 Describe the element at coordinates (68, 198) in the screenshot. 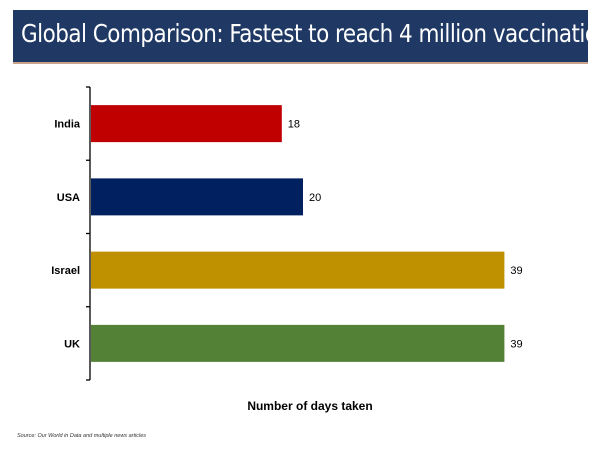

I see `category-label: USA` at that location.